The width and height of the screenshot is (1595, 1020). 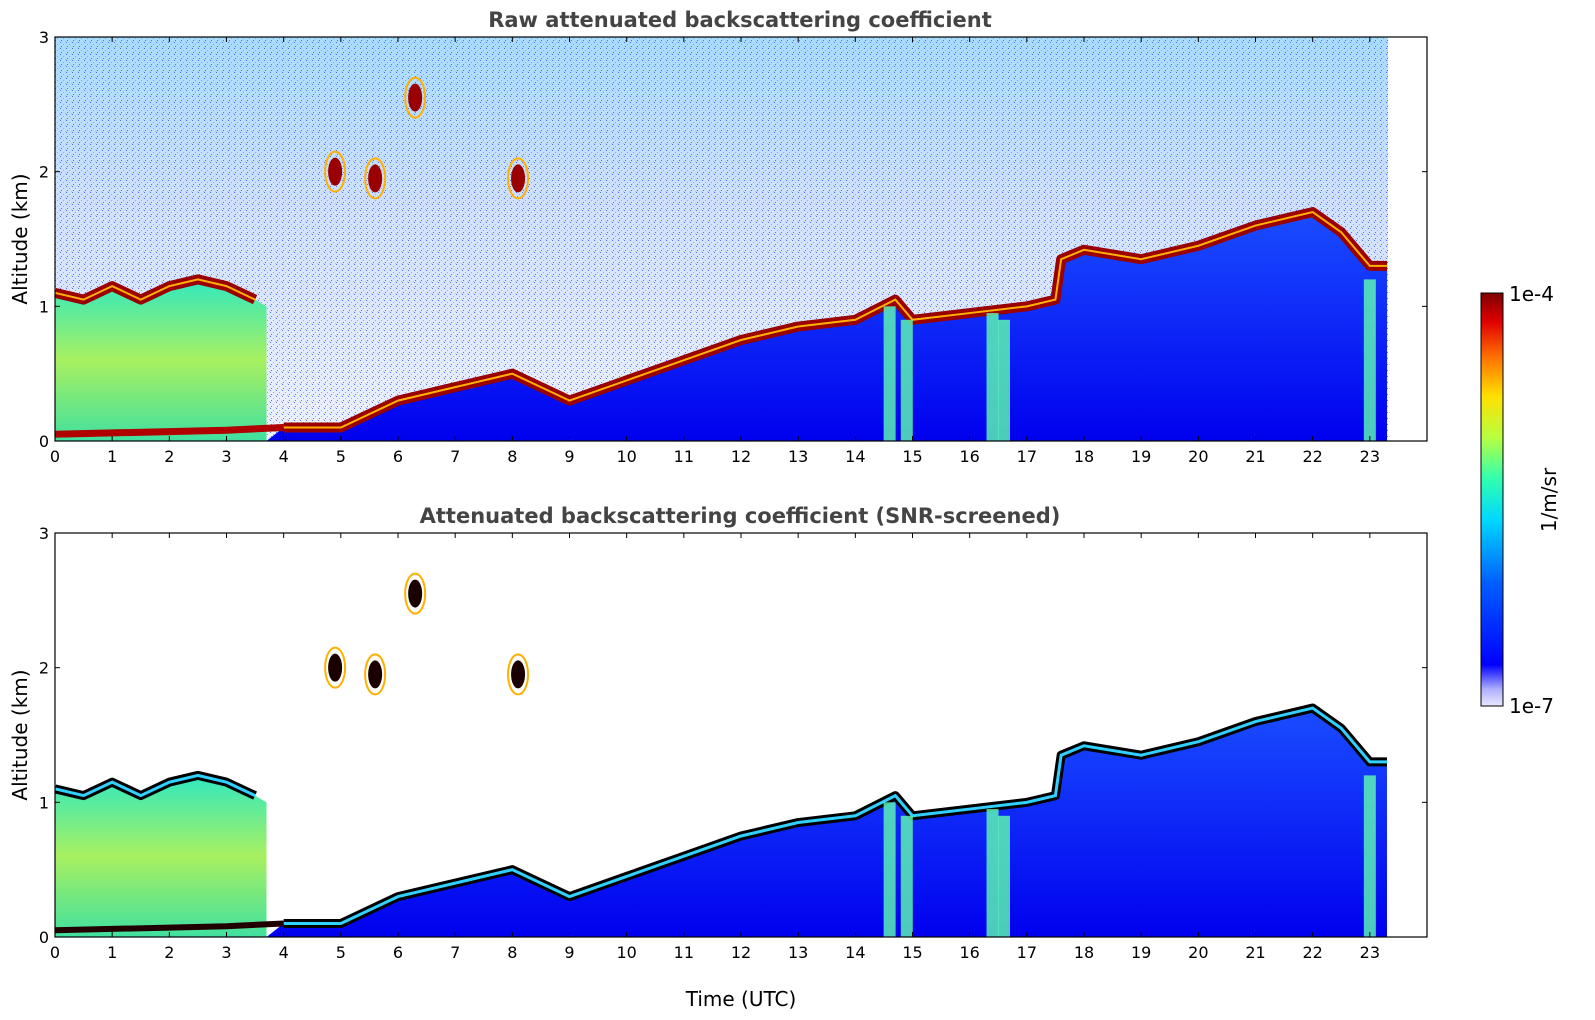 What do you see at coordinates (44, 533) in the screenshot?
I see `y-tick-label: 3` at bounding box center [44, 533].